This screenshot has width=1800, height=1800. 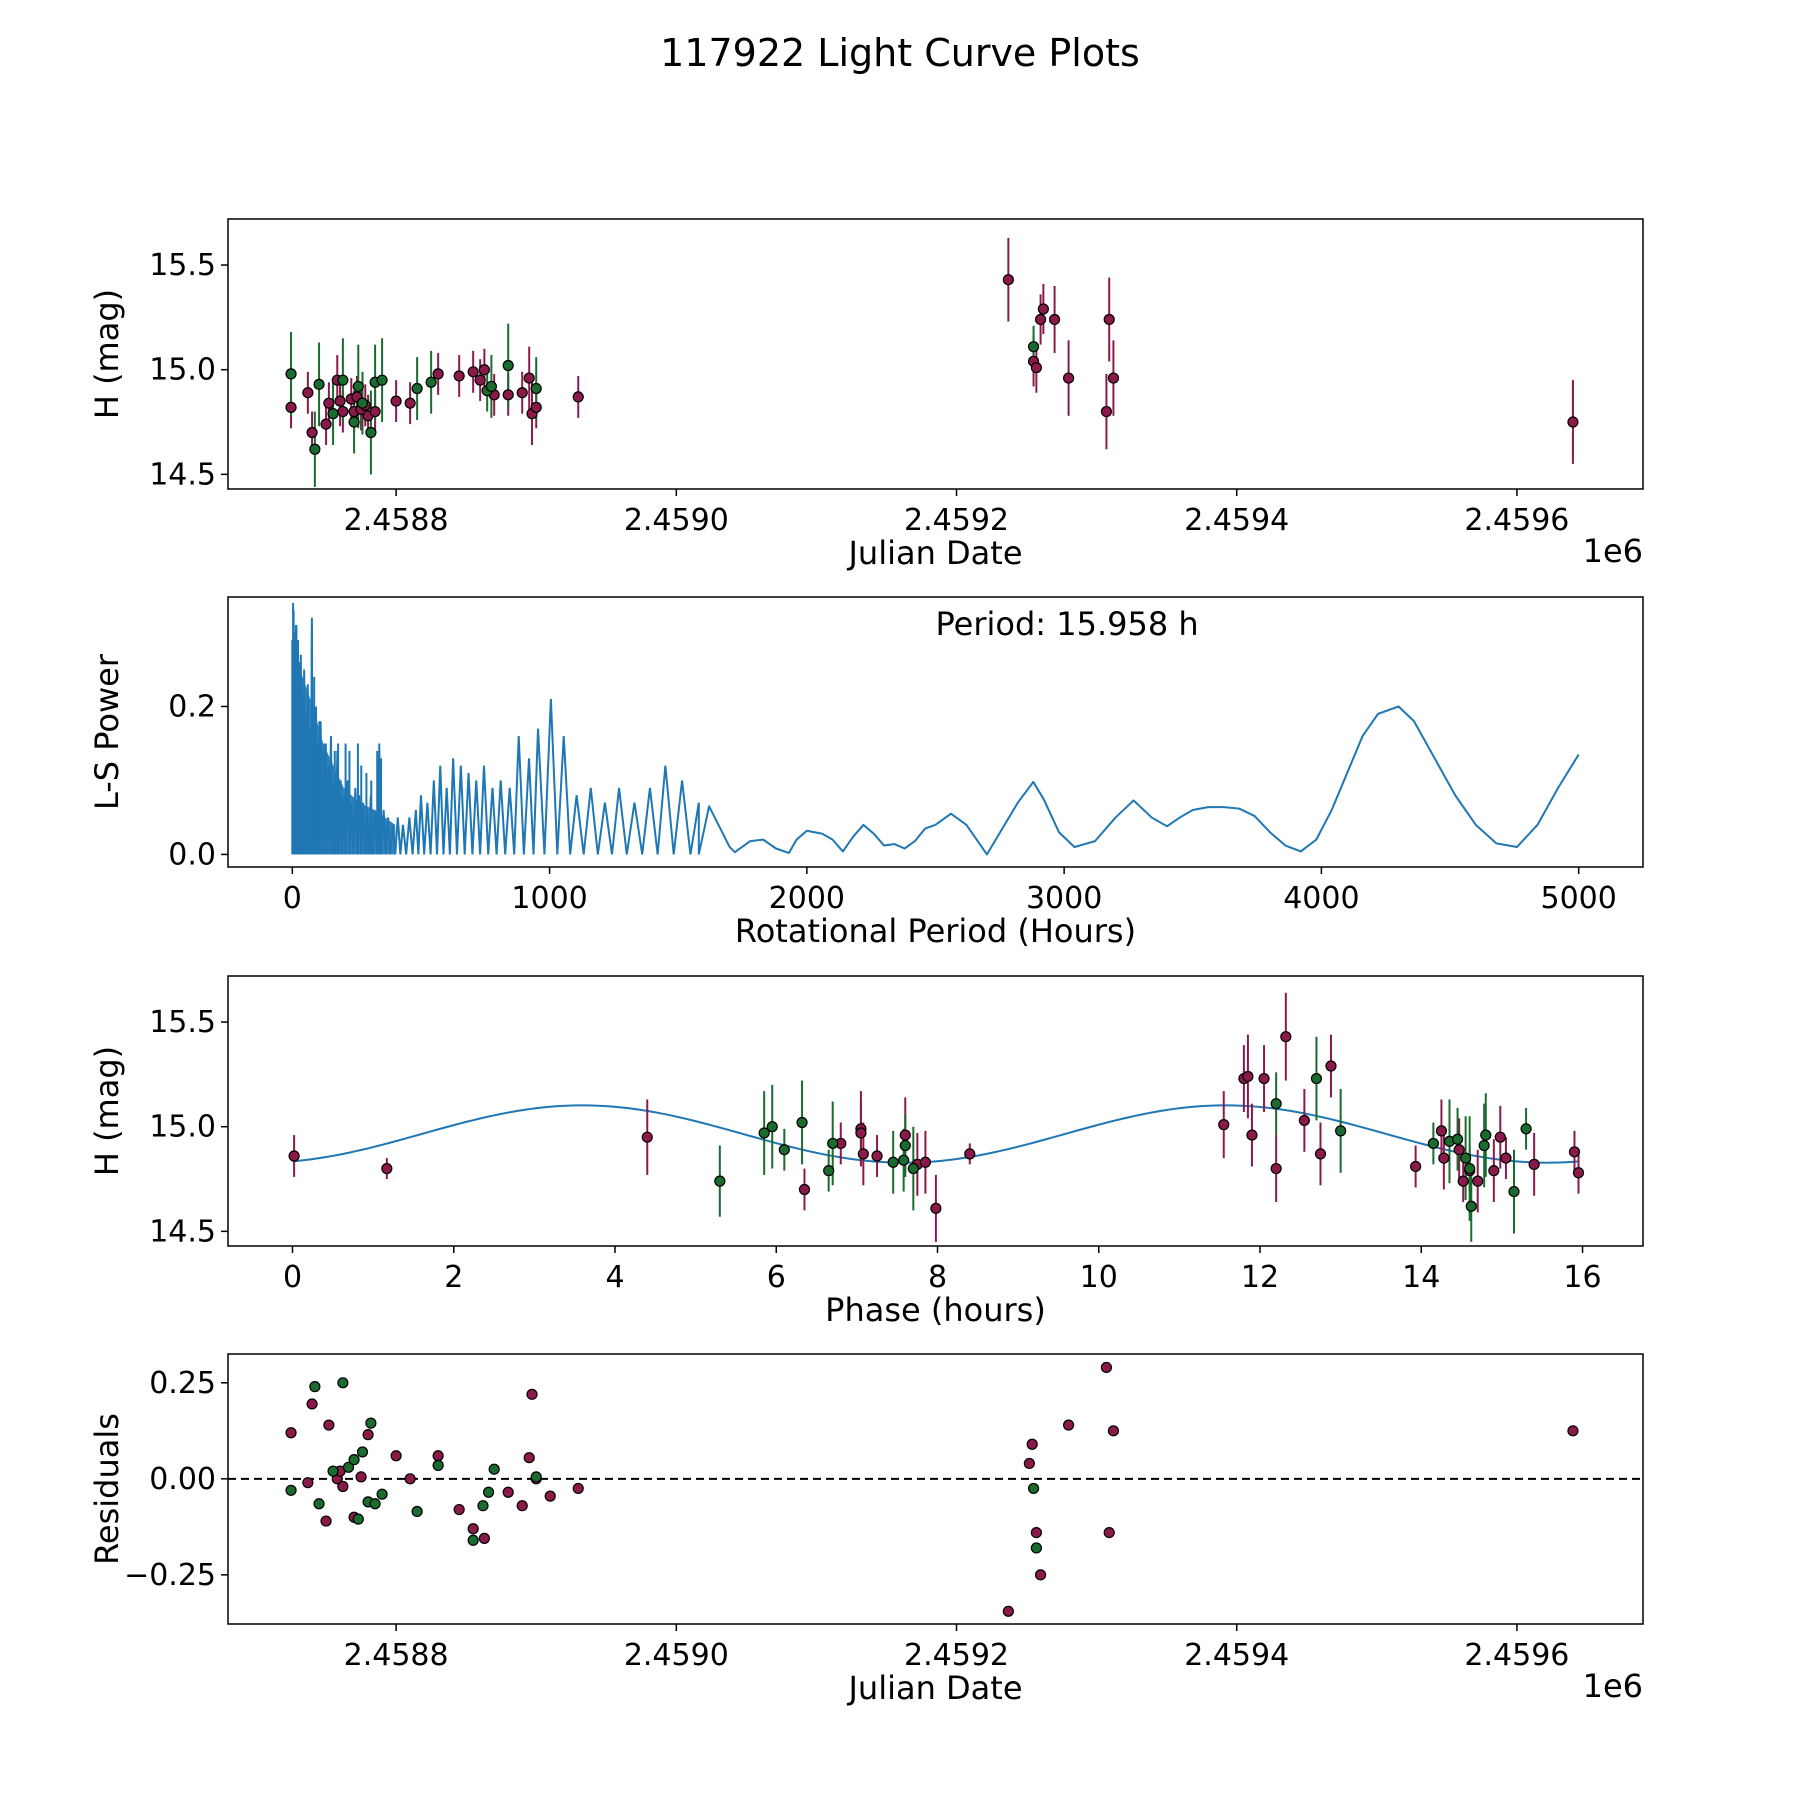 I want to click on x-tick-label: 2.4596, so click(x=1516, y=1655).